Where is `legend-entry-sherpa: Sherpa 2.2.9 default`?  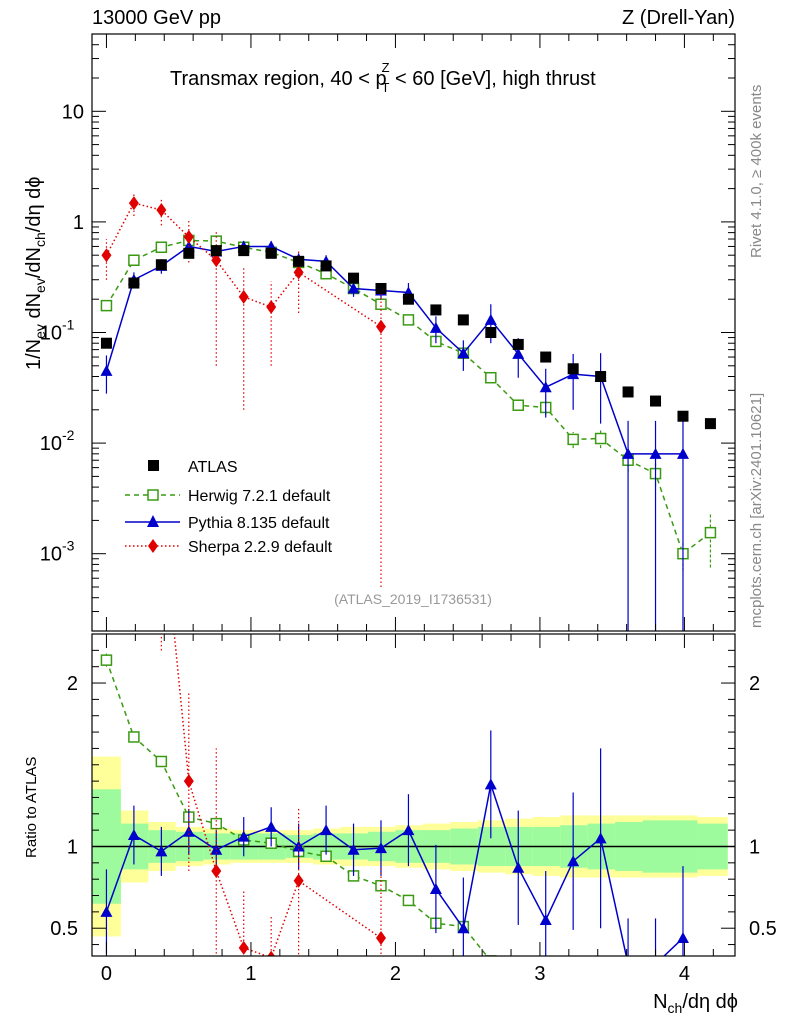 legend-entry-sherpa: Sherpa 2.2.9 default is located at coordinates (229, 547).